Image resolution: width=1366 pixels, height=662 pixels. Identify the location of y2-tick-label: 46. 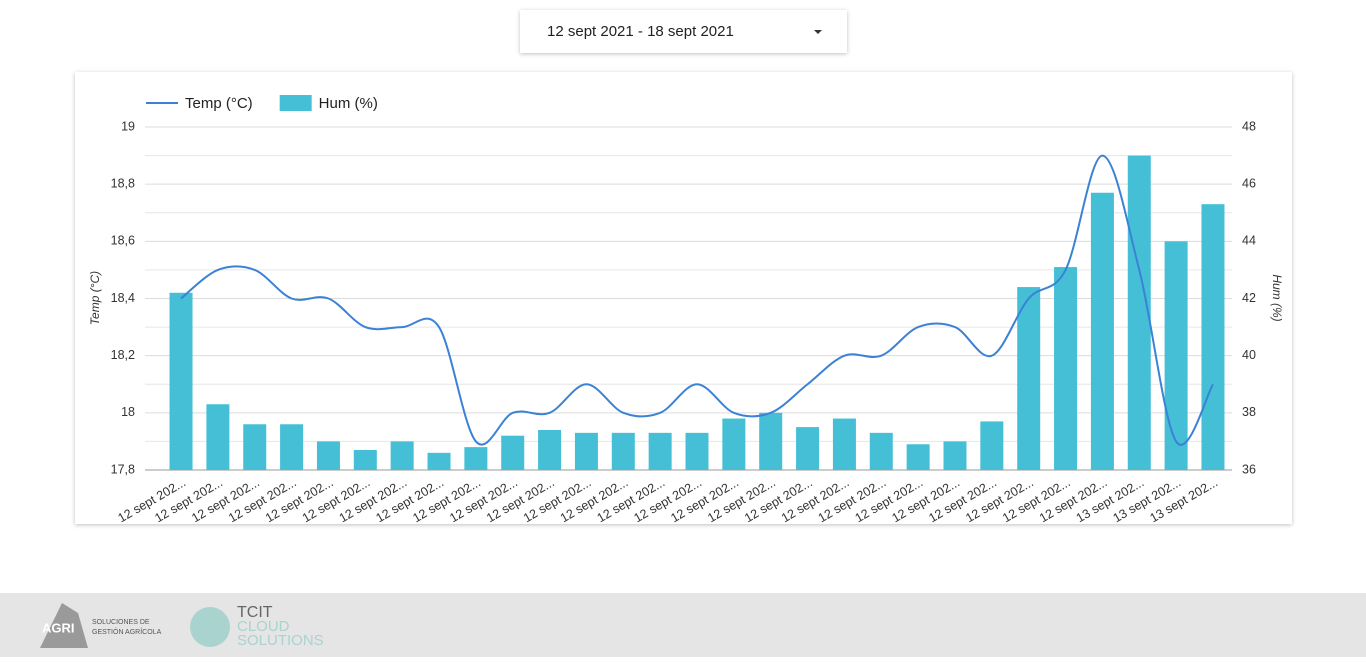
(1249, 183).